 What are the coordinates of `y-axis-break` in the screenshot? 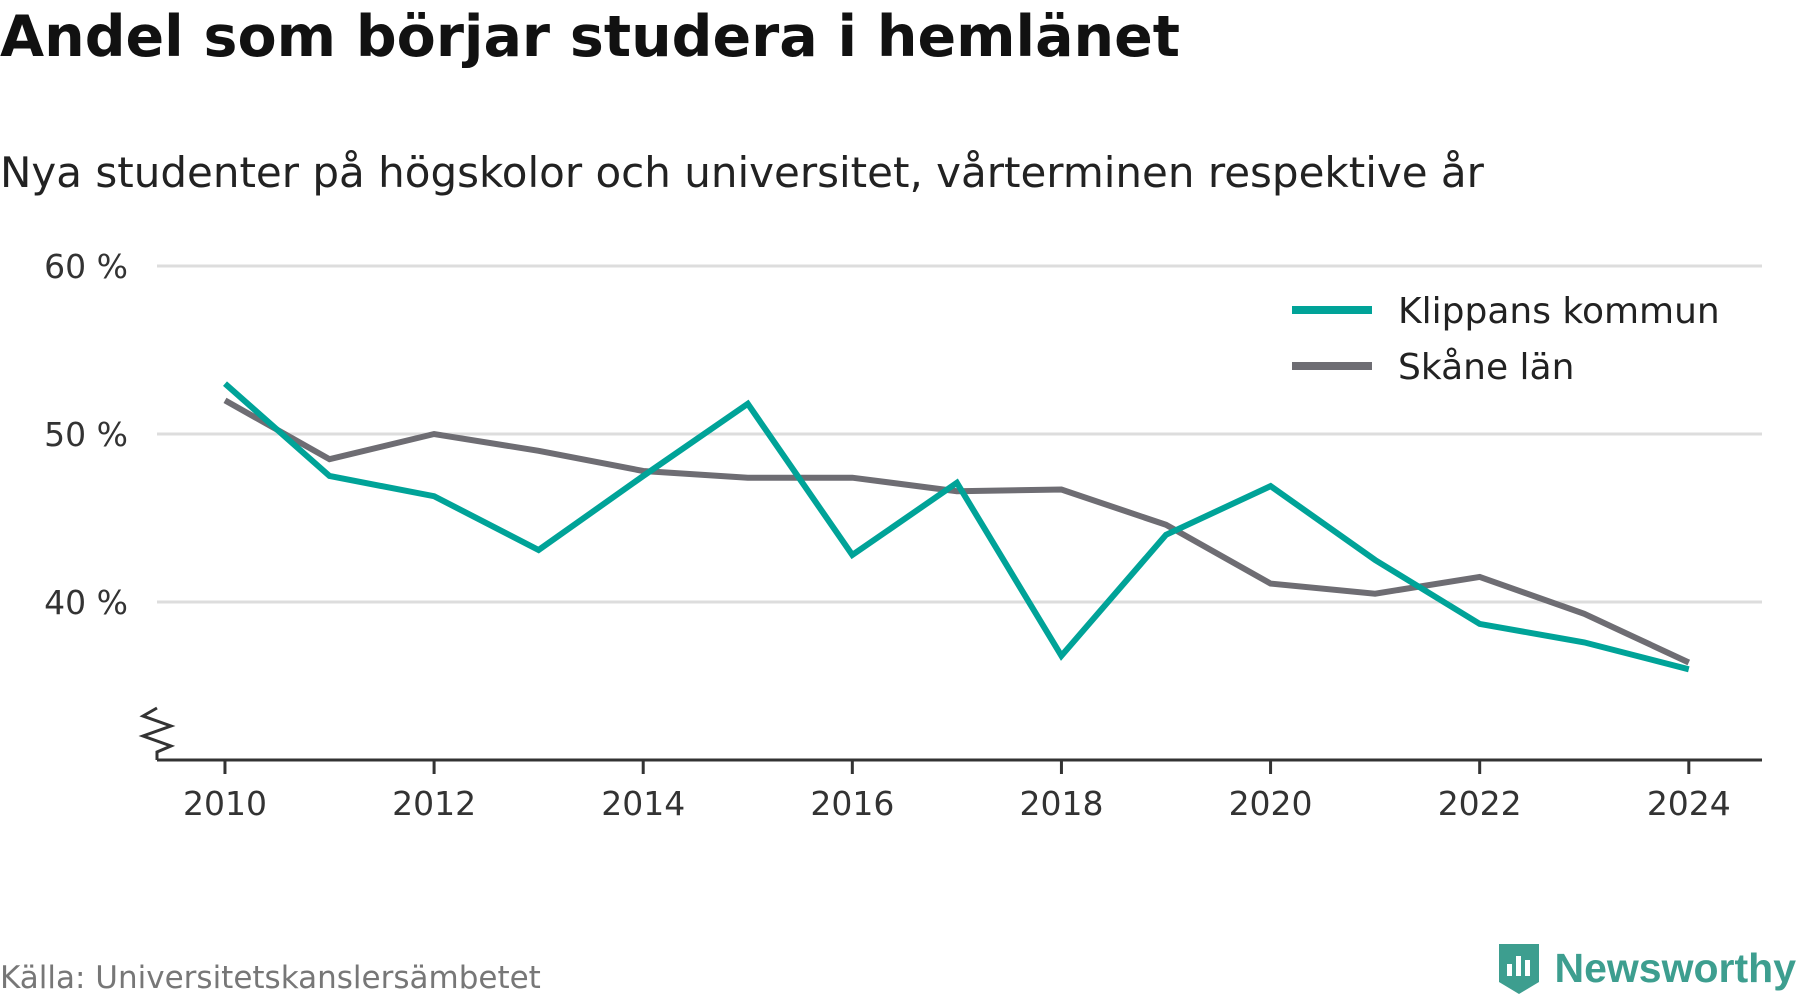 It's located at (157, 733).